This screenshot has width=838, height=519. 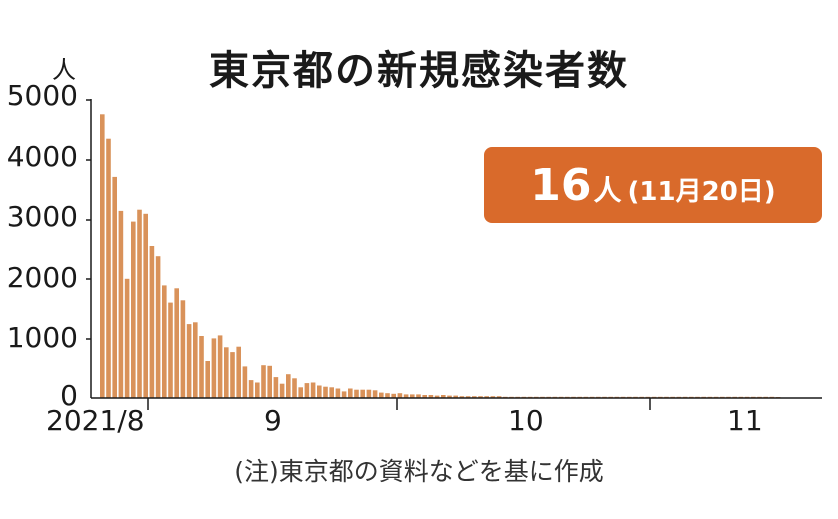 What do you see at coordinates (95, 420) in the screenshot?
I see `x-tick-label: 2021/8` at bounding box center [95, 420].